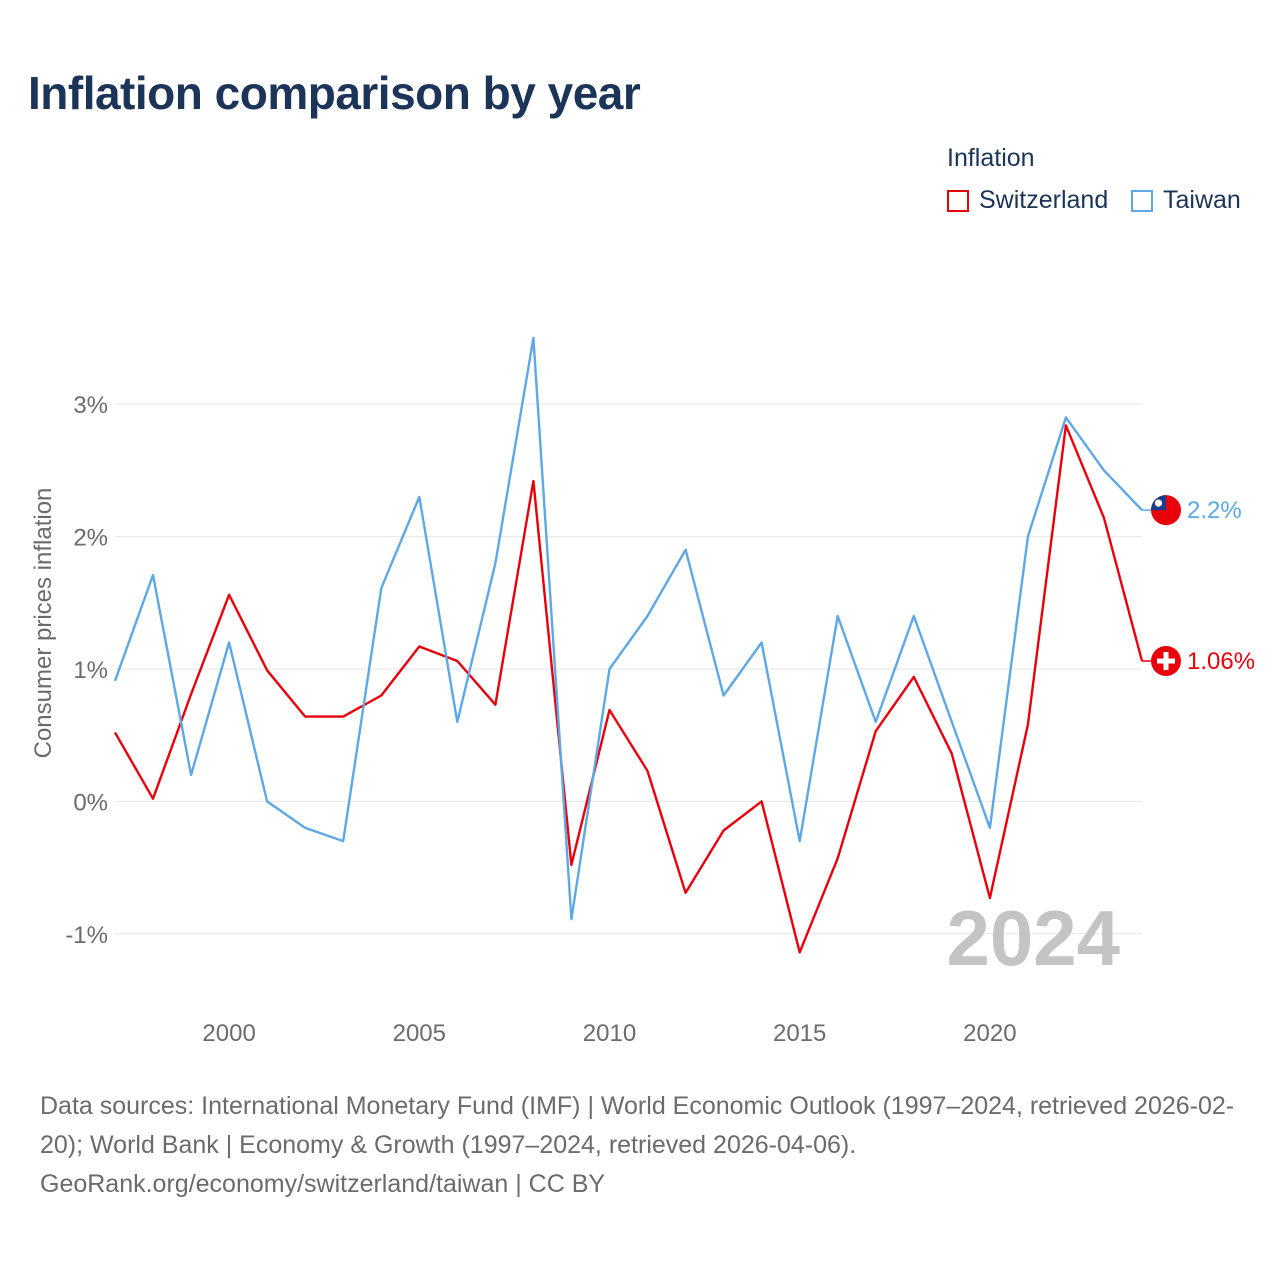 The height and width of the screenshot is (1280, 1280). Describe the element at coordinates (86, 935) in the screenshot. I see `y-tick-label: -1%` at that location.